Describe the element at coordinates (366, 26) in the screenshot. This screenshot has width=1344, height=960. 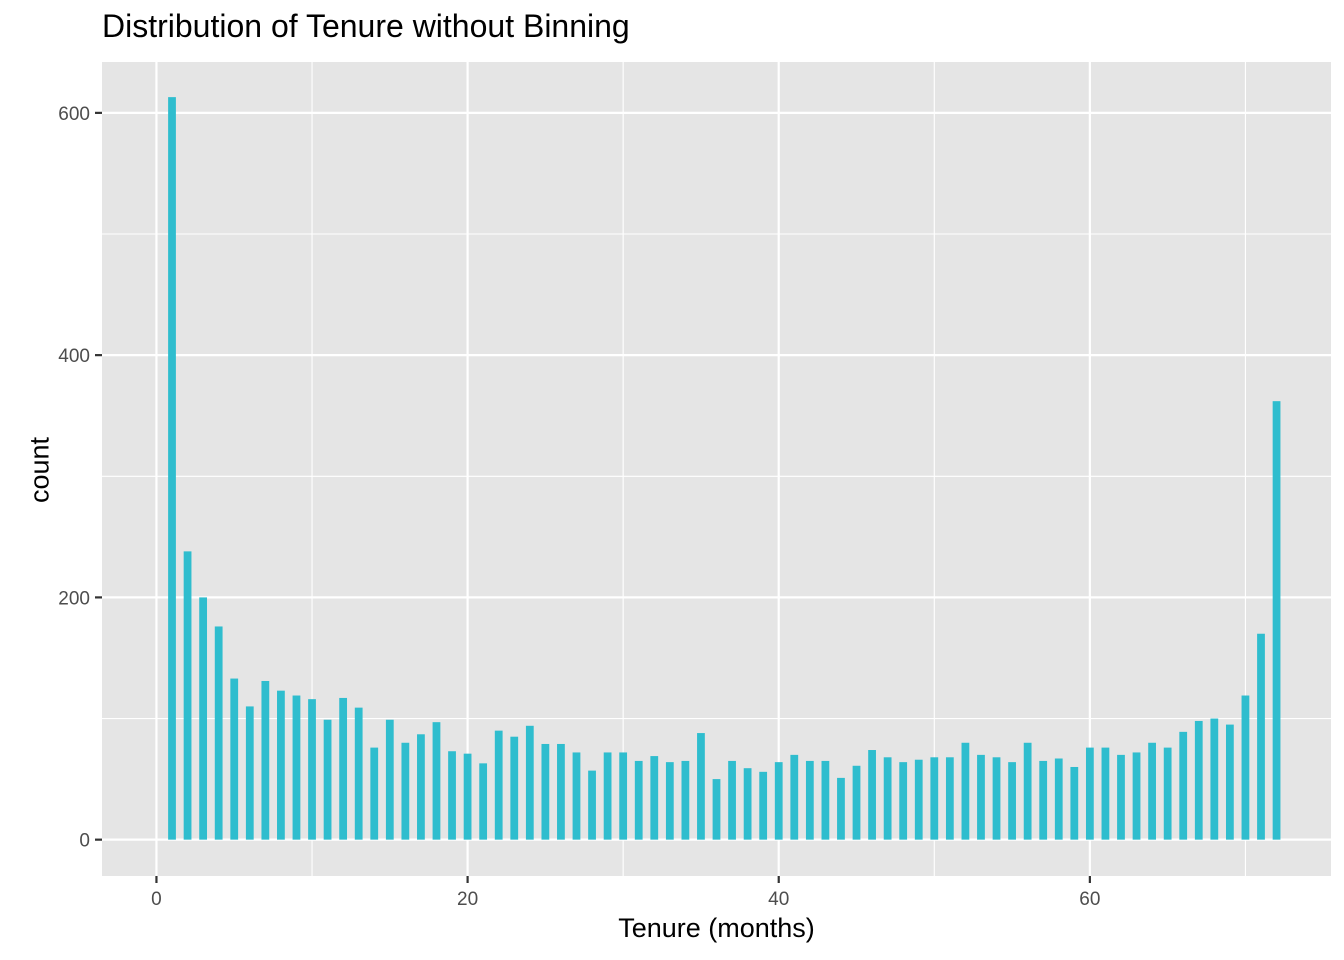
I see `chart-title: Distribution of Tenure without Binning` at that location.